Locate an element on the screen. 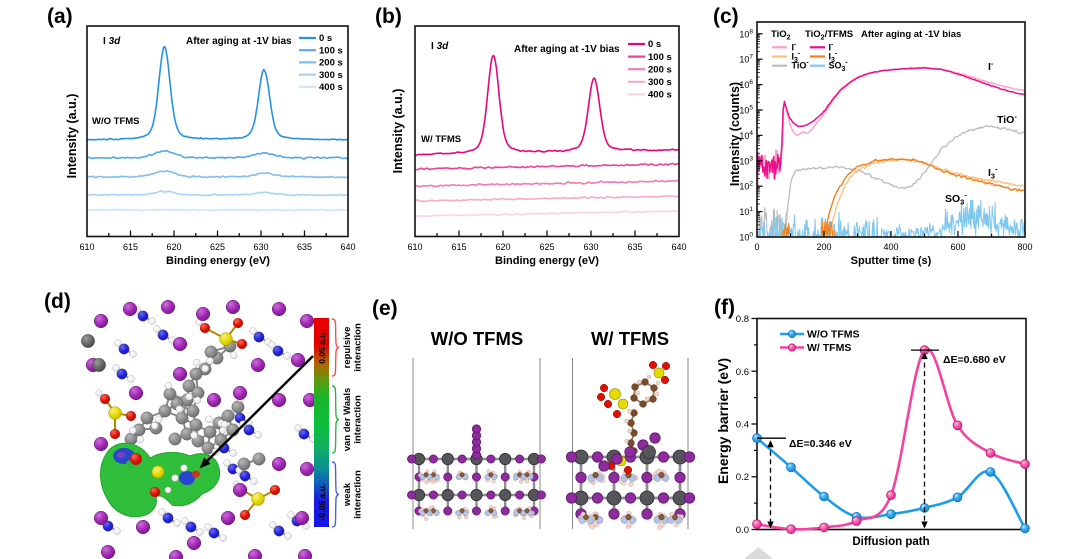 This screenshot has width=1080, height=559. svg-text: 0.0 is located at coordinates (742, 530).